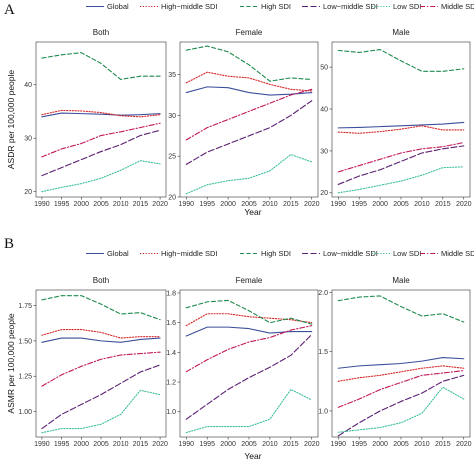  Describe the element at coordinates (401, 32) in the screenshot. I see `facet-title: Male` at that location.